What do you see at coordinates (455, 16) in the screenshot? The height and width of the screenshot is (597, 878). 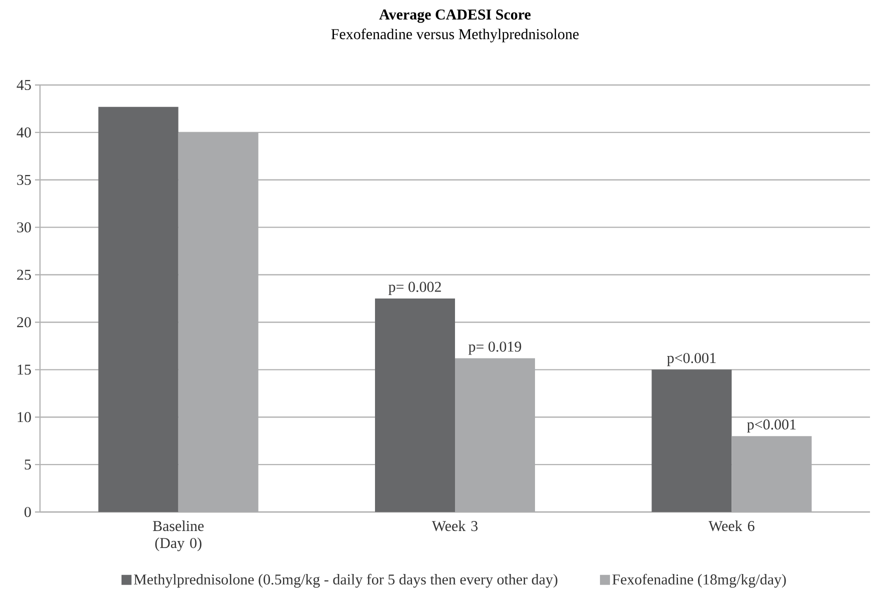 I see `chart-title: Average CADESI Score` at bounding box center [455, 16].